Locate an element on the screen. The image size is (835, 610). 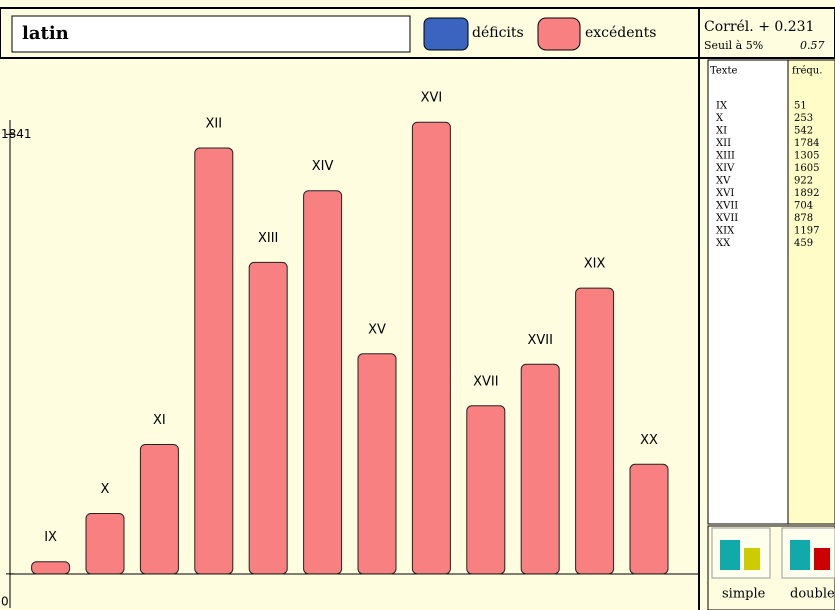
table-cell: XI is located at coordinates (721, 131).